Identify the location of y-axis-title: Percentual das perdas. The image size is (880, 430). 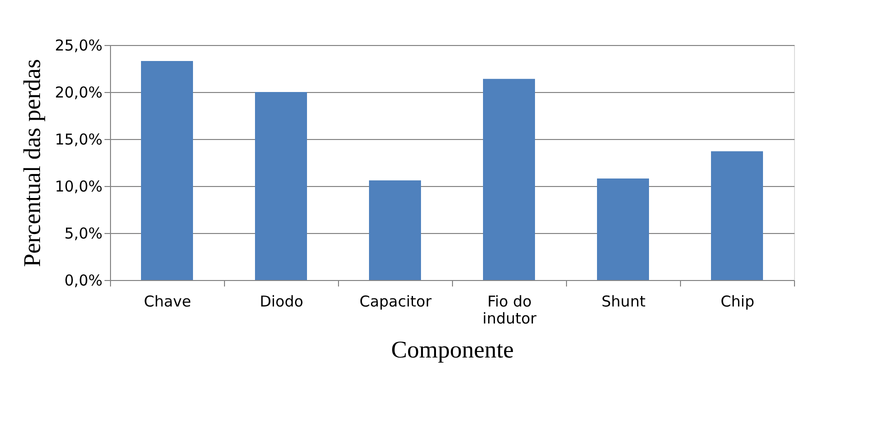
(33, 163).